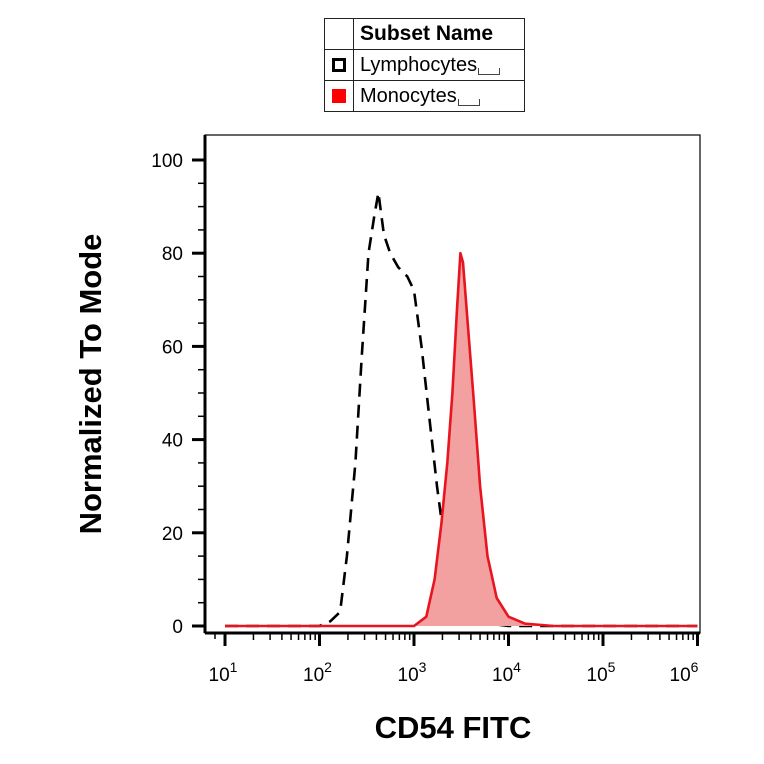  Describe the element at coordinates (339, 96) in the screenshot. I see `legend-swatch-monocytes` at that location.